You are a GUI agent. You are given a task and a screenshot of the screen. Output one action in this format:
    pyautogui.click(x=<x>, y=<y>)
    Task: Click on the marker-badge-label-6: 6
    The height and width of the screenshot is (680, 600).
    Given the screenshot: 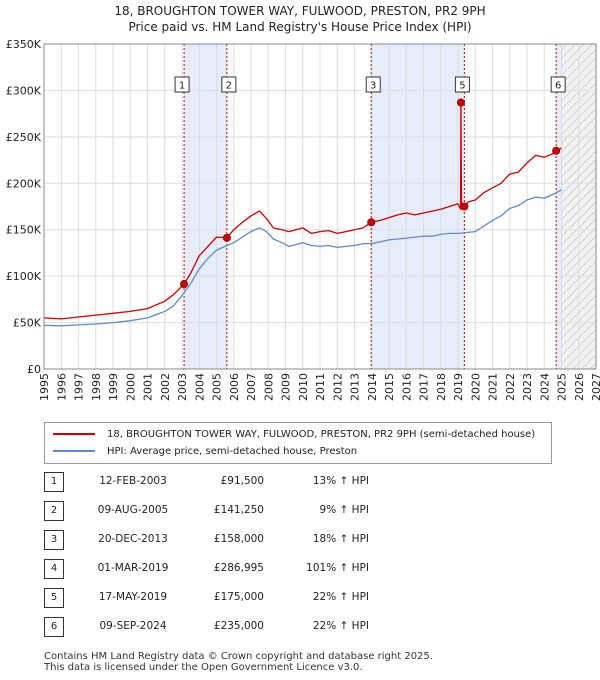 What is the action you would take?
    pyautogui.click(x=558, y=86)
    